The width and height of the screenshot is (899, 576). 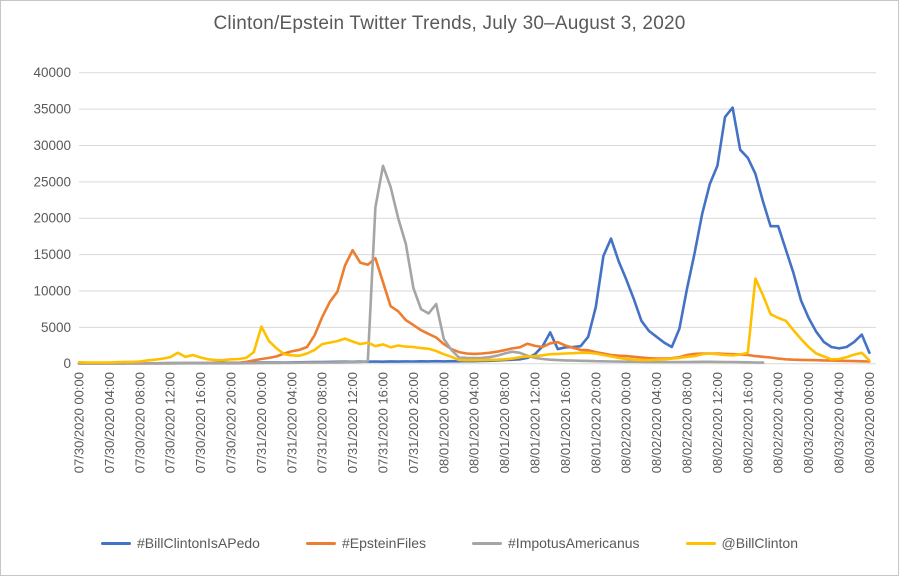 I want to click on y-axis-tick-label: 15000, so click(x=52, y=254).